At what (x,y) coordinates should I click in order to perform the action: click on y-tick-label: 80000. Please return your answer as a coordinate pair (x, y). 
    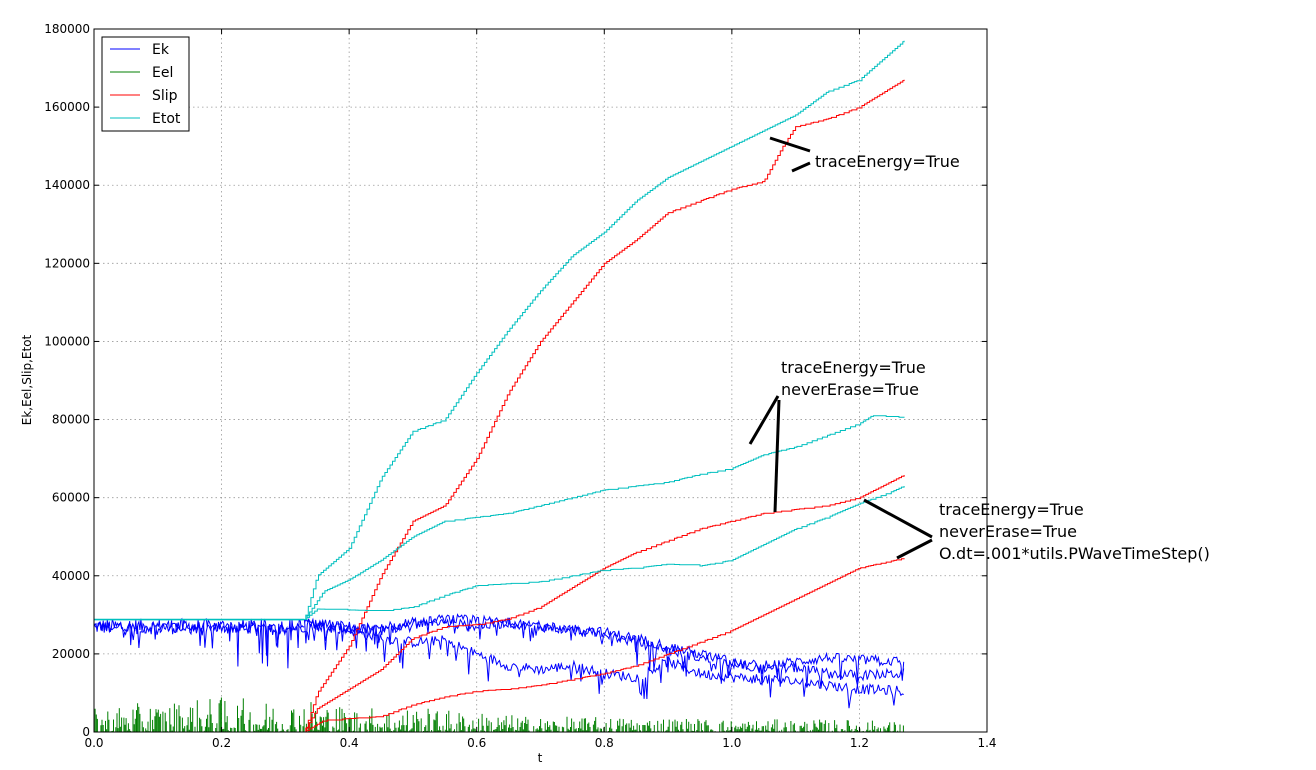
    Looking at the image, I should click on (71, 420).